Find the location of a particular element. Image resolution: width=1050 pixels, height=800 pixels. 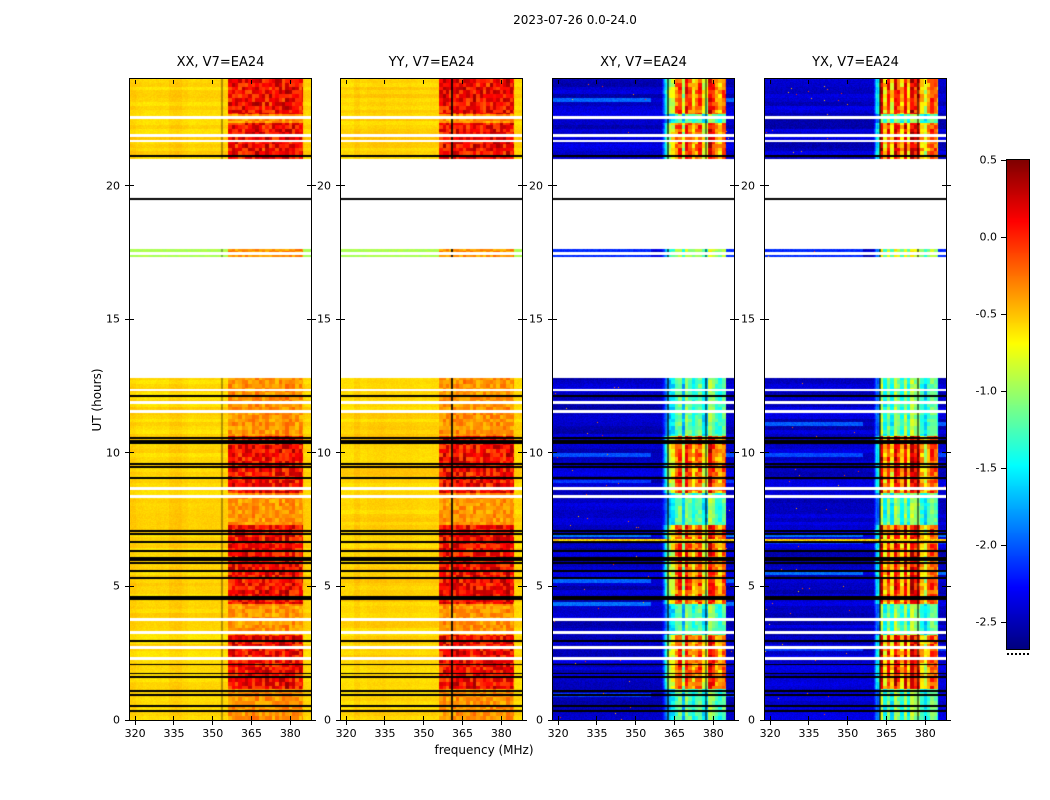

x-tick-label: 350 is located at coordinates (848, 733).